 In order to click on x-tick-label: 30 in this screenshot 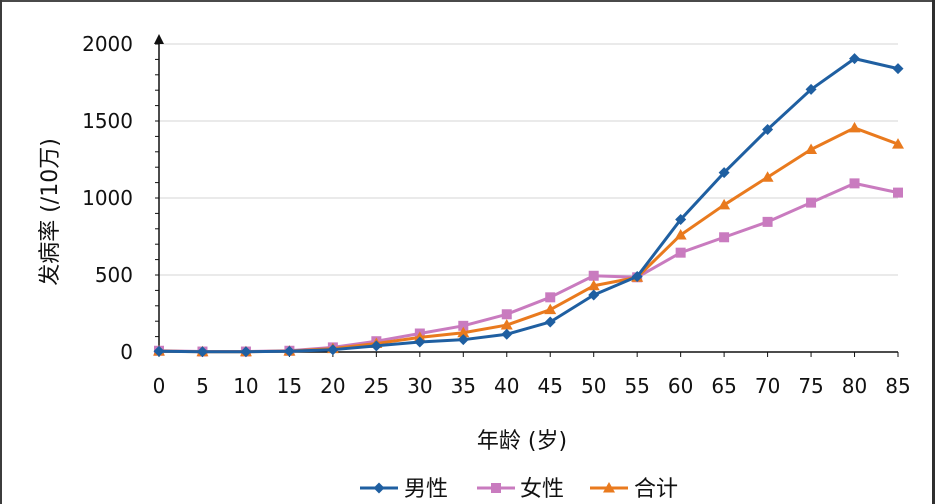, I will do `click(419, 386)`.